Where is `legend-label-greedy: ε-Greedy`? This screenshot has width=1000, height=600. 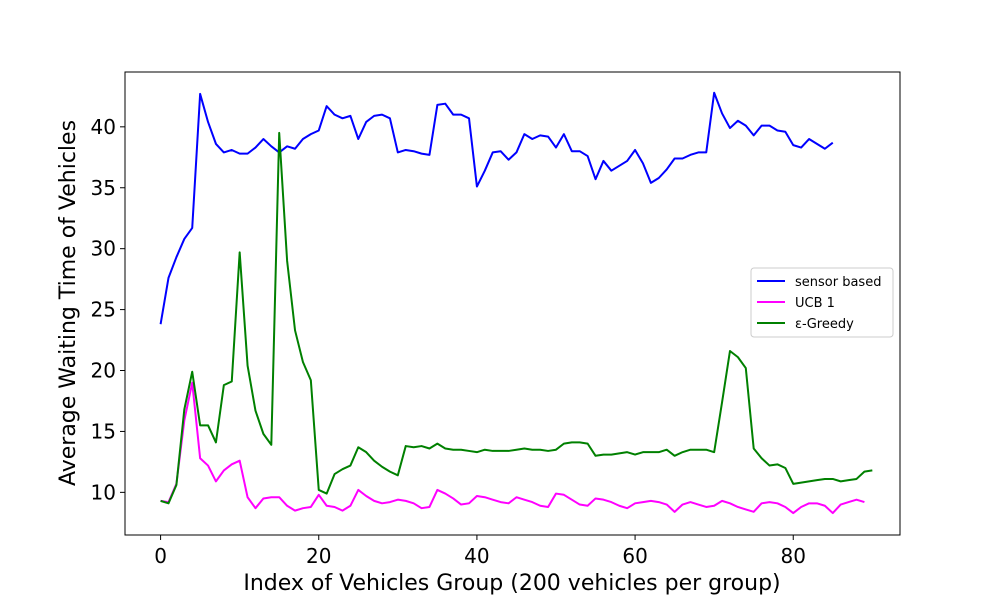
legend-label-greedy: ε-Greedy is located at coordinates (824, 324).